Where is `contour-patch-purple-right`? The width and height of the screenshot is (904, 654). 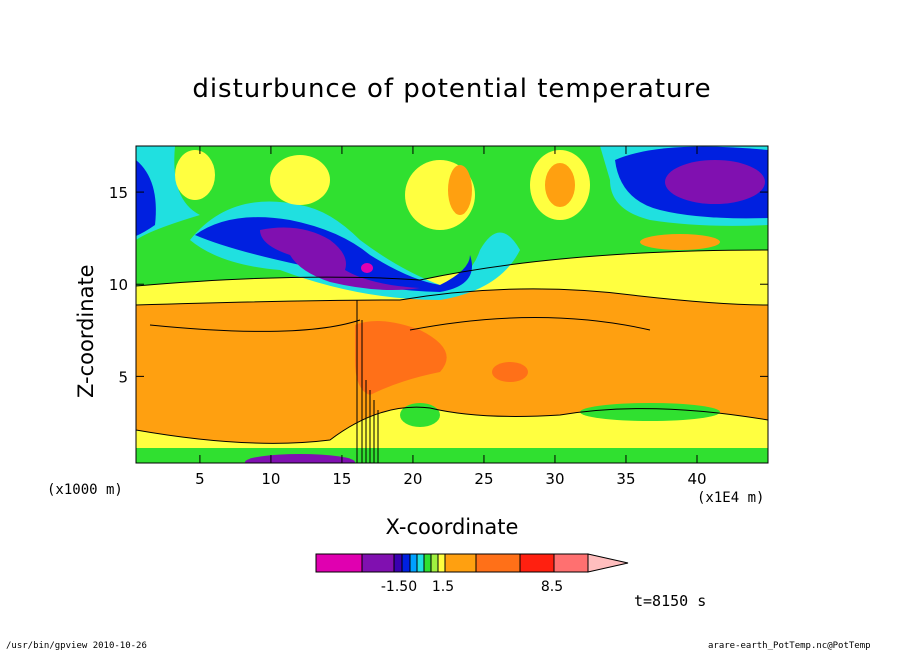 contour-patch-purple-right is located at coordinates (715, 182).